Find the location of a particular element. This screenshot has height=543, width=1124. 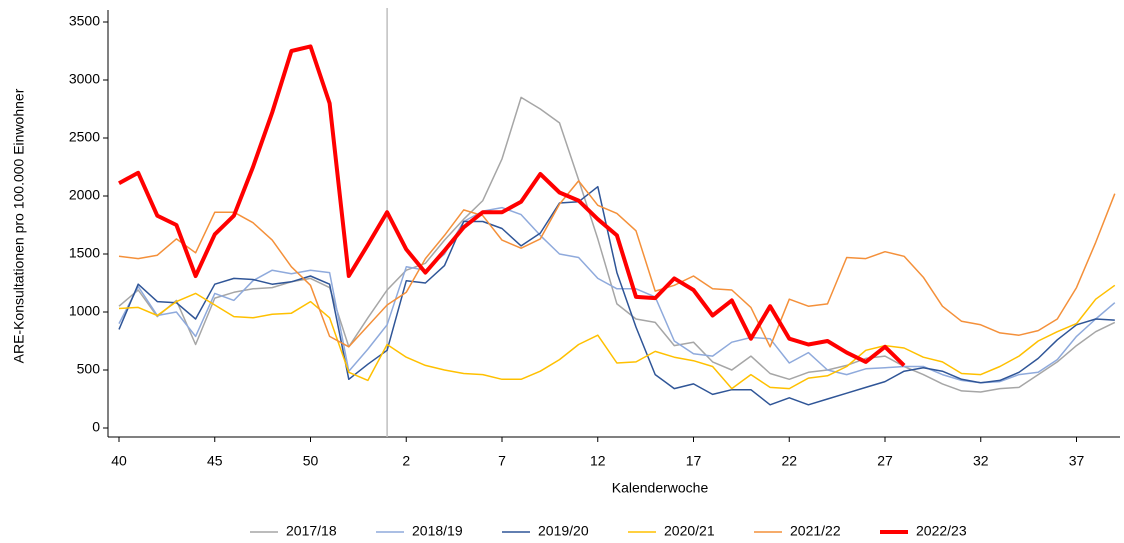

y-tick-label: 2000 is located at coordinates (84, 195).